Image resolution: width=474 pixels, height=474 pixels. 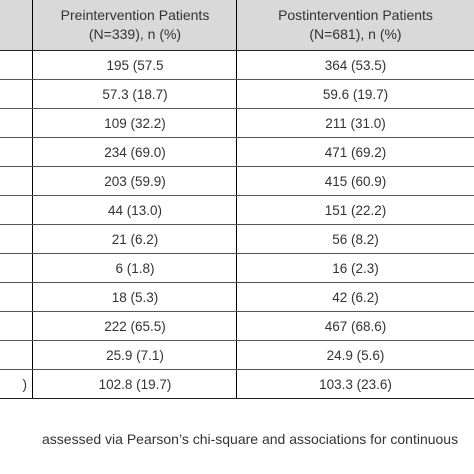 I want to click on postintervention-cell: 103.3 (23.6), so click(x=355, y=384).